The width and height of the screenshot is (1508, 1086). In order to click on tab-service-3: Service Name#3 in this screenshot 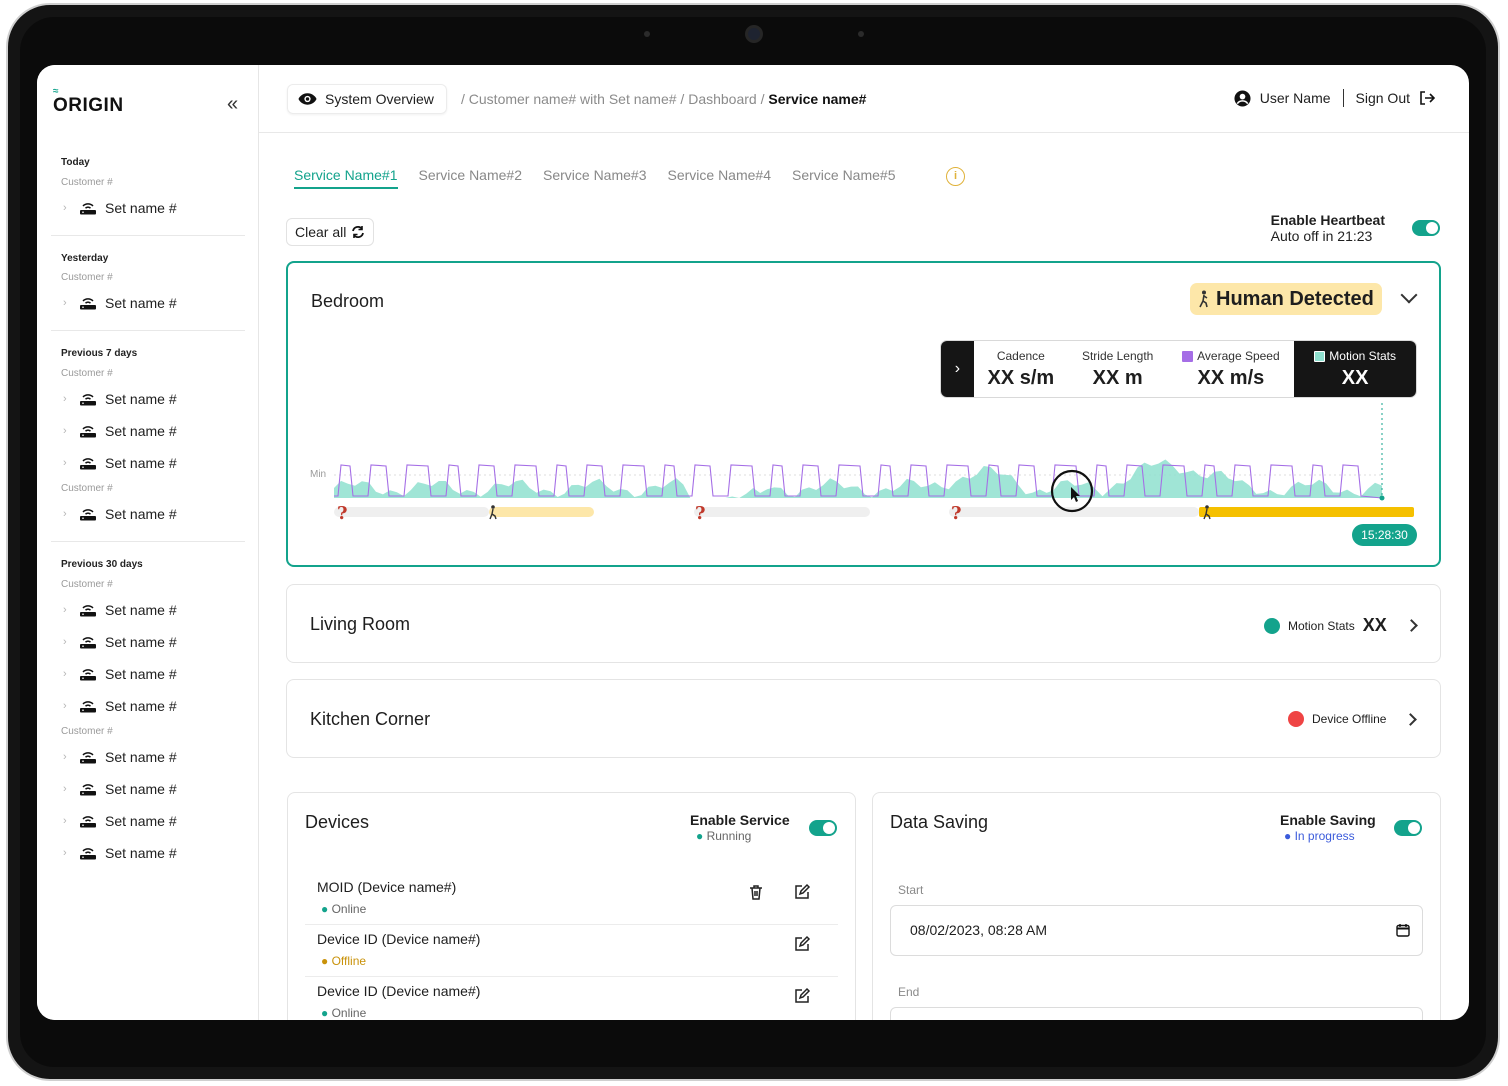, I will do `click(595, 175)`.